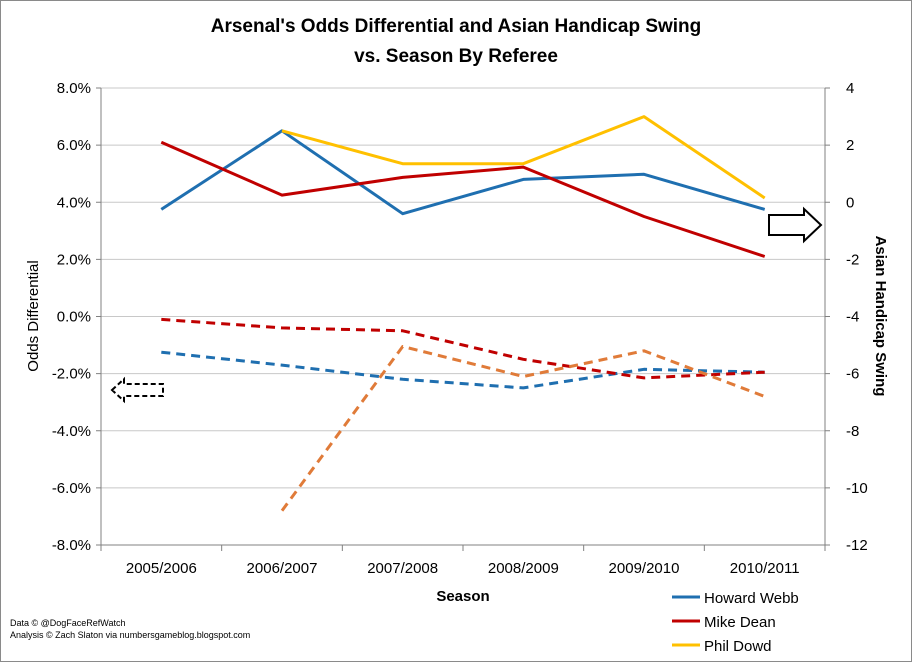 The height and width of the screenshot is (662, 912). Describe the element at coordinates (137, 390) in the screenshot. I see `left-axis-arrow-icon` at that location.